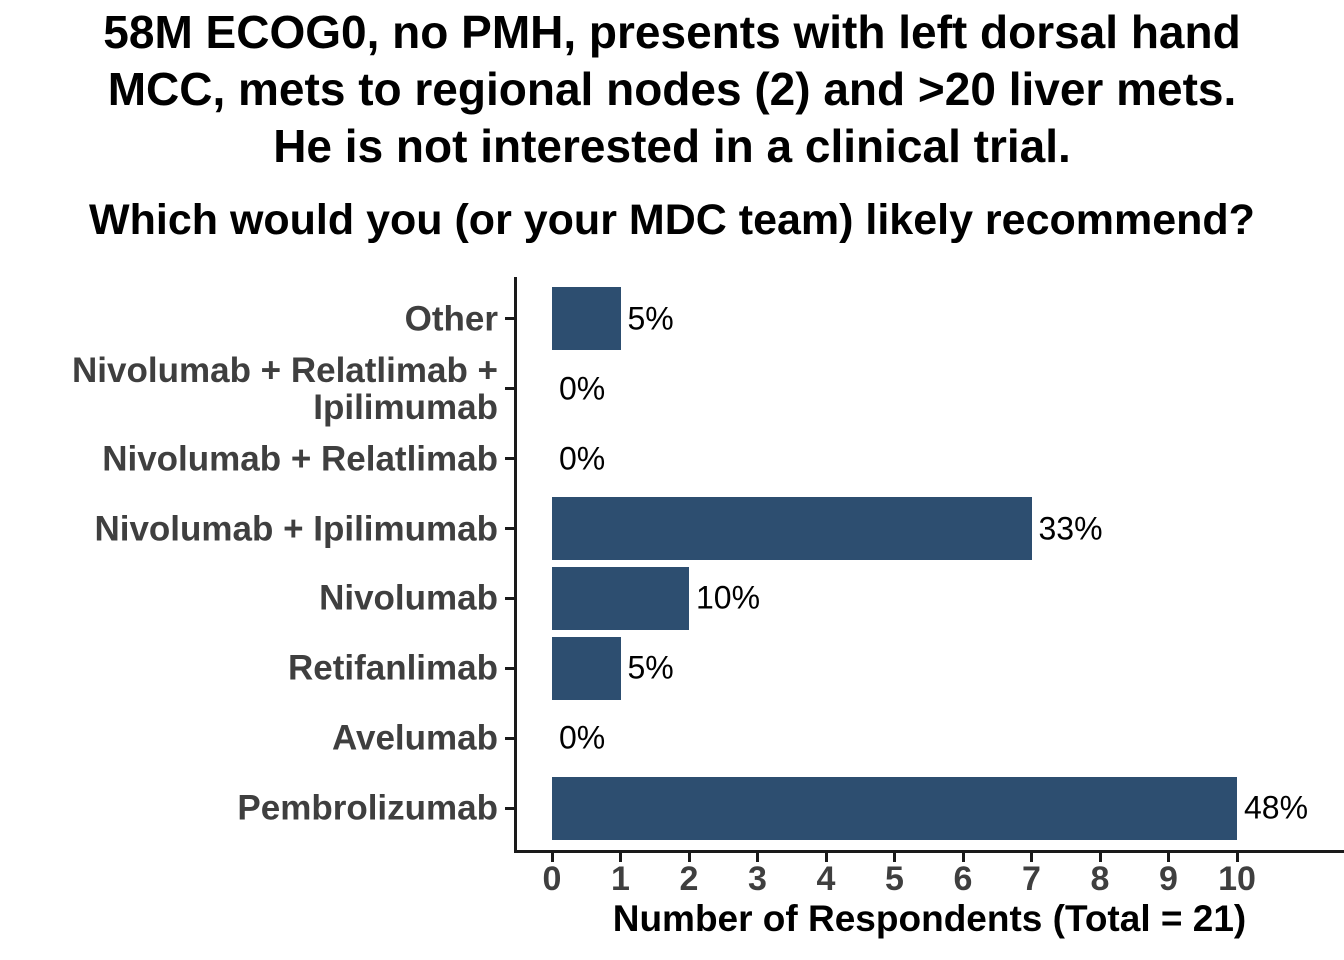 This screenshot has height=960, width=1344. What do you see at coordinates (689, 879) in the screenshot?
I see `x-tick-label: 2` at bounding box center [689, 879].